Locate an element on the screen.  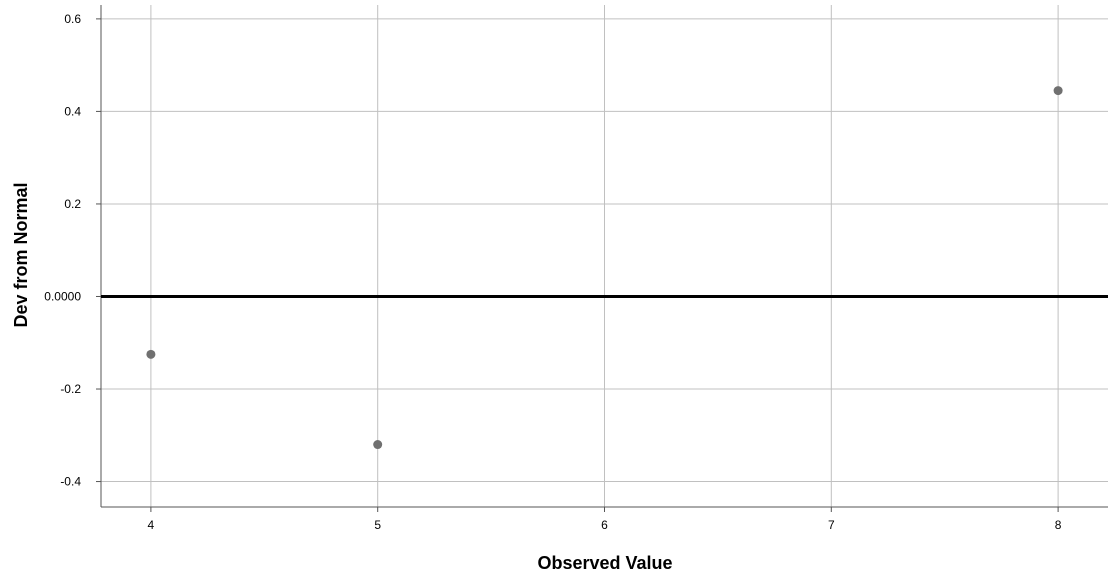
x-tick-label: 5 is located at coordinates (377, 525).